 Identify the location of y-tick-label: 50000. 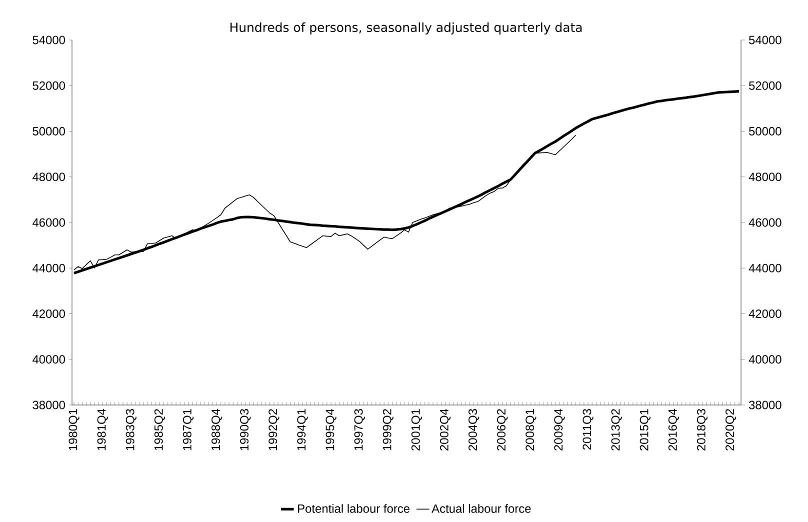
(765, 131).